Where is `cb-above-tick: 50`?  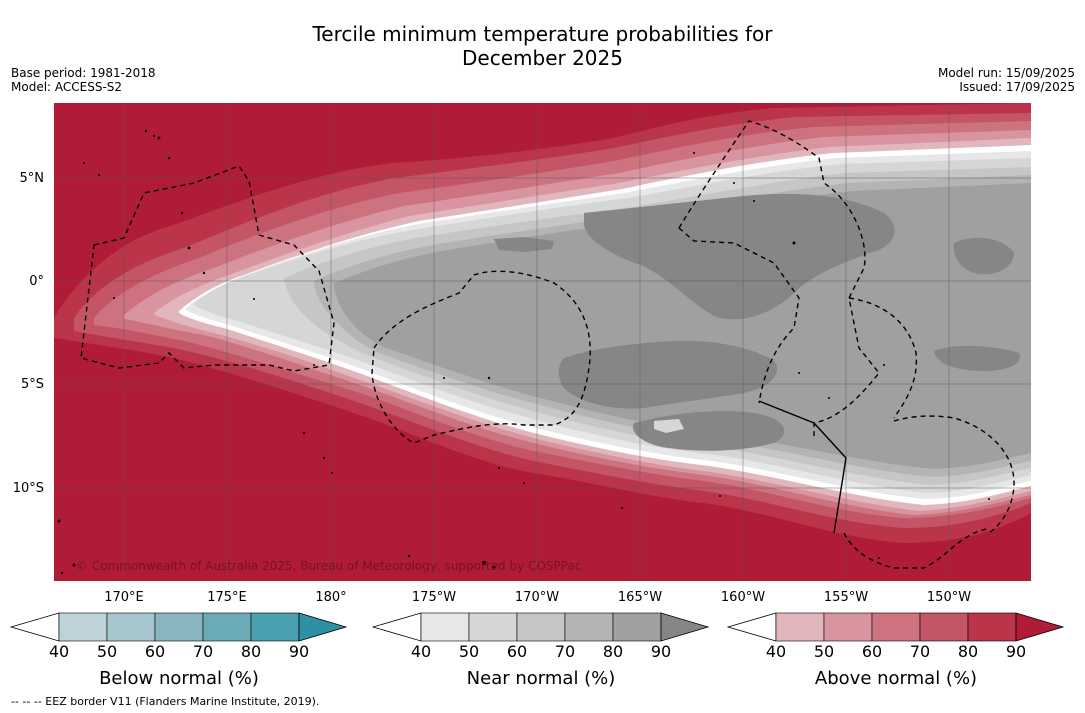 cb-above-tick: 50 is located at coordinates (824, 651).